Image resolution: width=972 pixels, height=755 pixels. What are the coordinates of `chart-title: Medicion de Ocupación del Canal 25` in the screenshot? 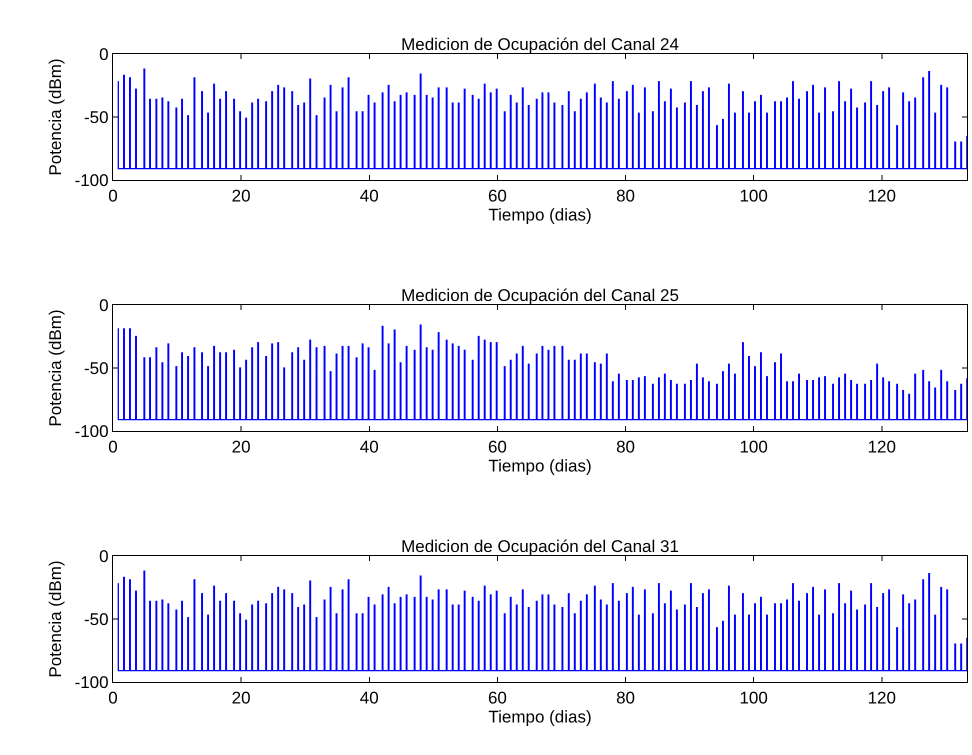 It's located at (540, 295).